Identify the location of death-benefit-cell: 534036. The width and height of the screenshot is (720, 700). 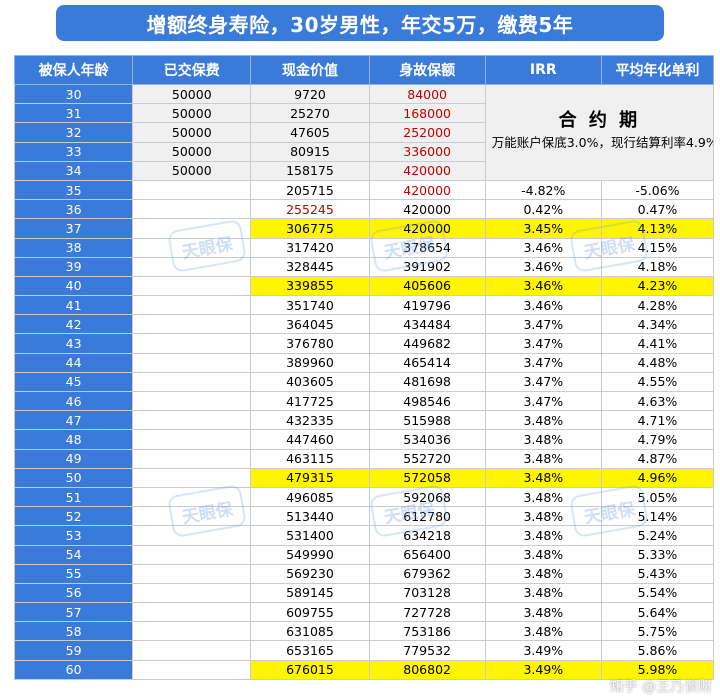
(427, 439).